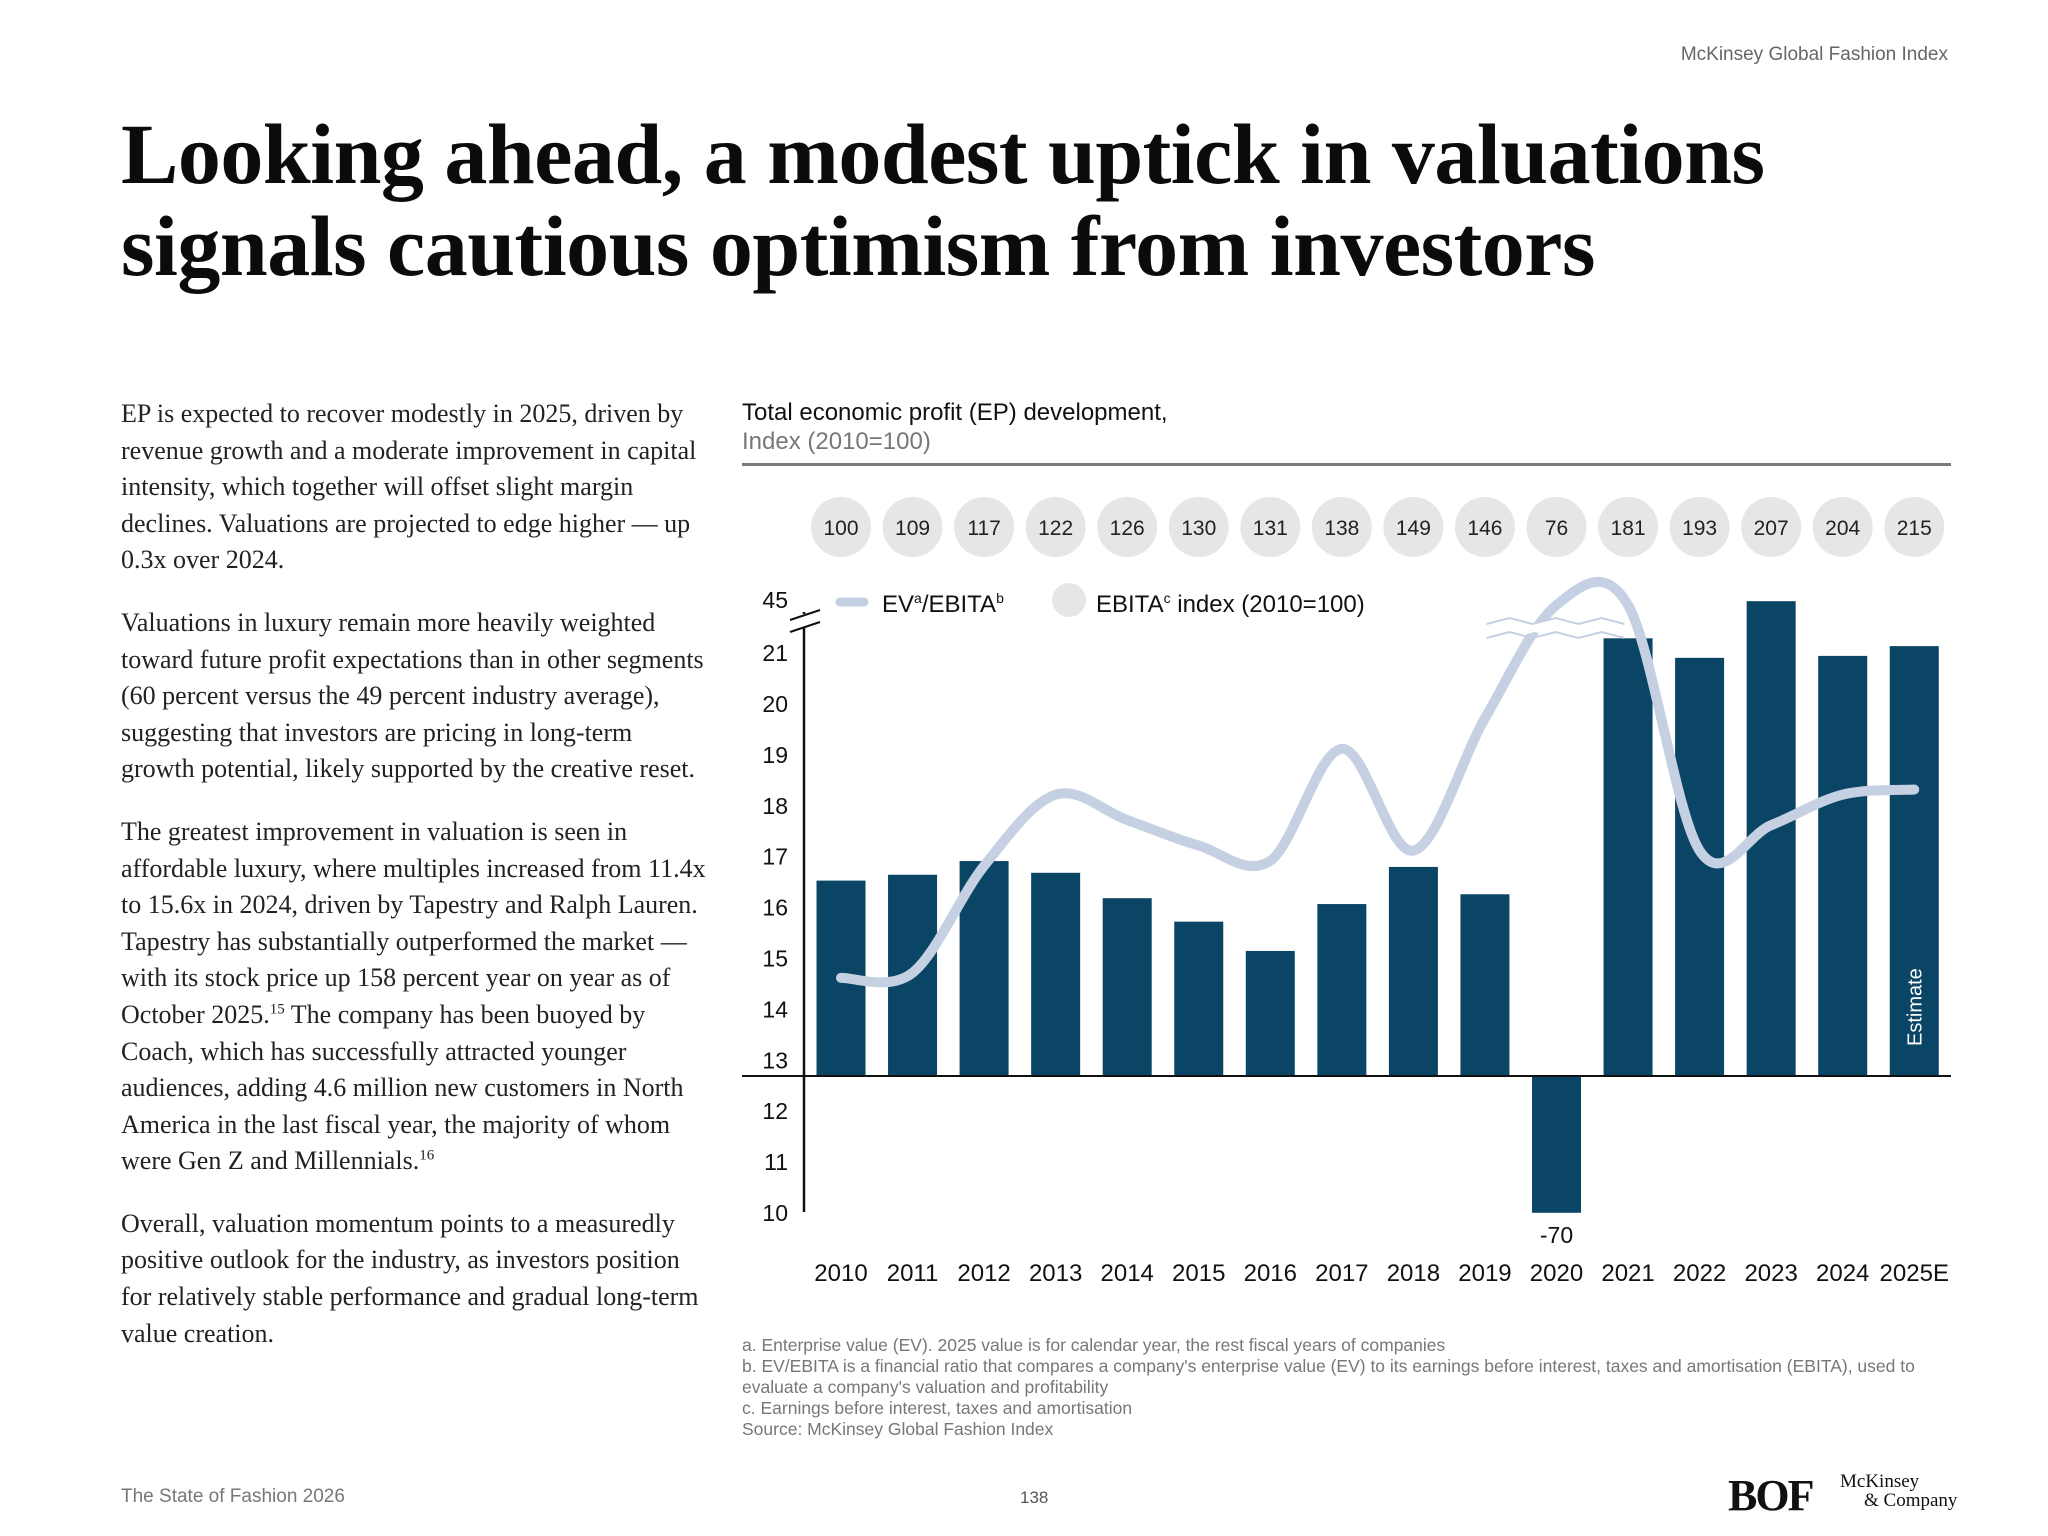  I want to click on x-tick-label: 2022, so click(1699, 1273).